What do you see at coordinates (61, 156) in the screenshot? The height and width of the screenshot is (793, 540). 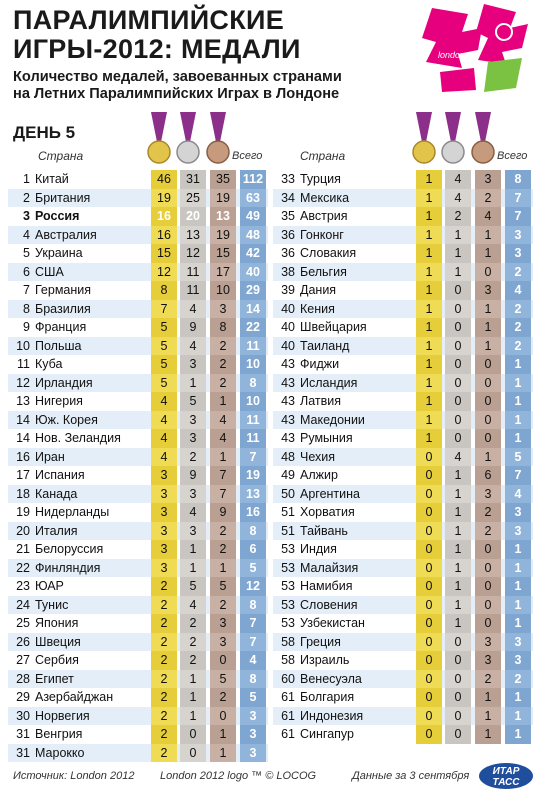 I see `country-header-left: Страна` at bounding box center [61, 156].